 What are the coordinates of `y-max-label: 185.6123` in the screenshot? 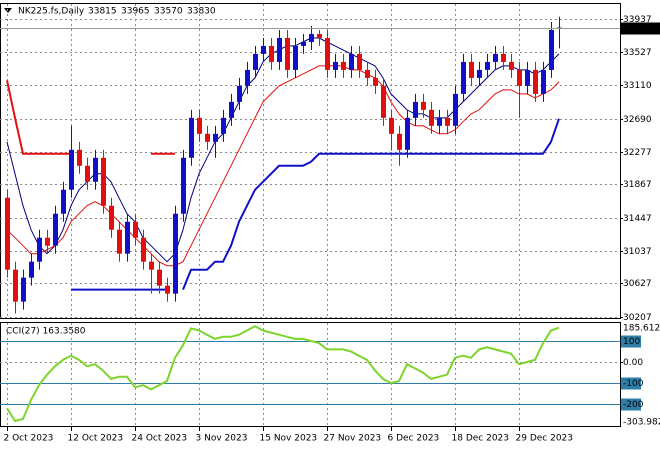 It's located at (641, 329).